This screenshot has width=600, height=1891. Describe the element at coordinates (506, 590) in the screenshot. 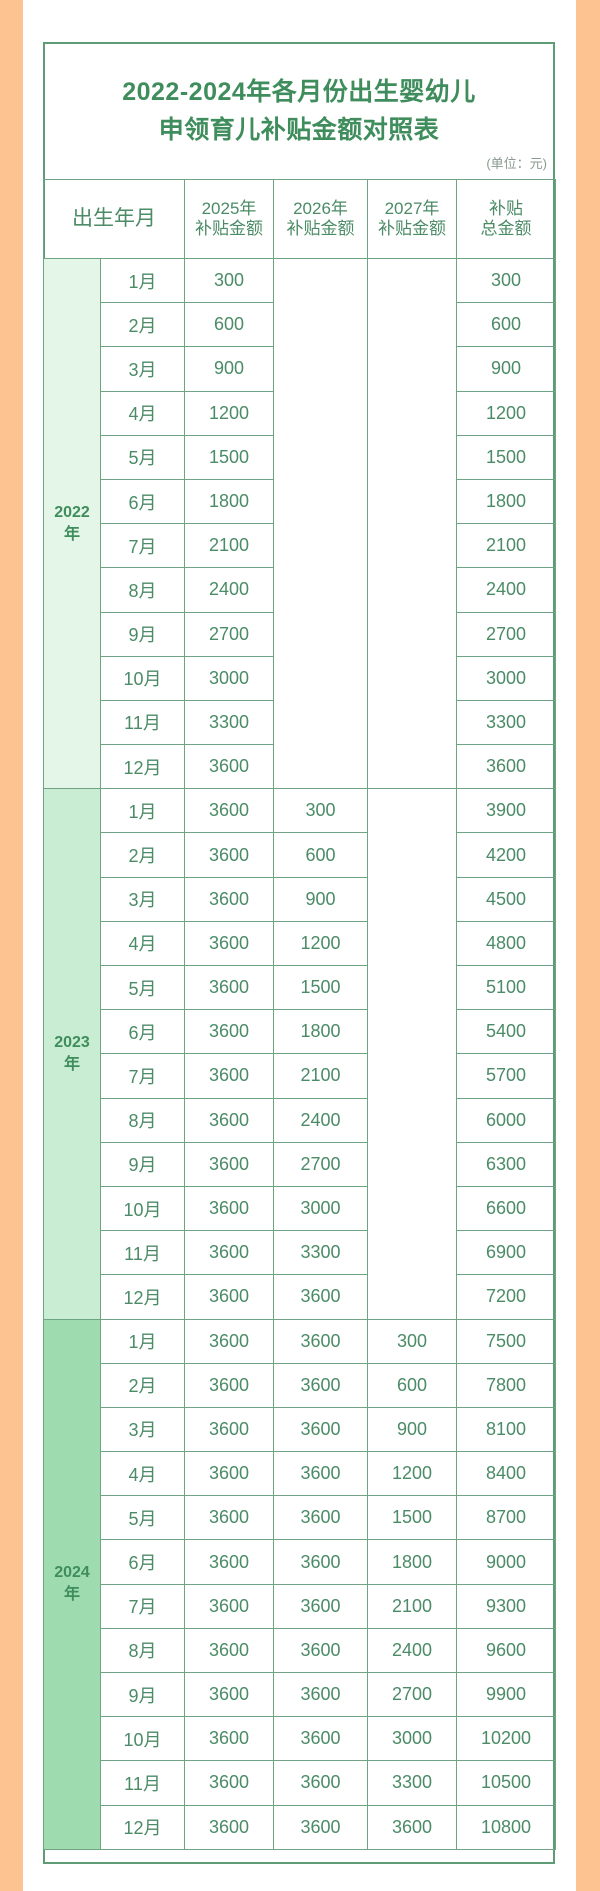

I see `total-cell: 2400` at that location.